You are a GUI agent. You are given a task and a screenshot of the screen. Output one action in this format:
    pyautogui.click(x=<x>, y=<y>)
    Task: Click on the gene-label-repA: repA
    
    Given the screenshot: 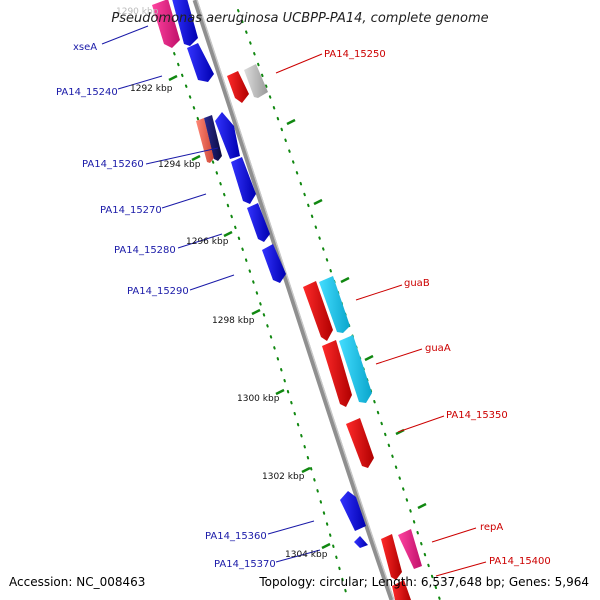 What is the action you would take?
    pyautogui.click(x=491, y=527)
    